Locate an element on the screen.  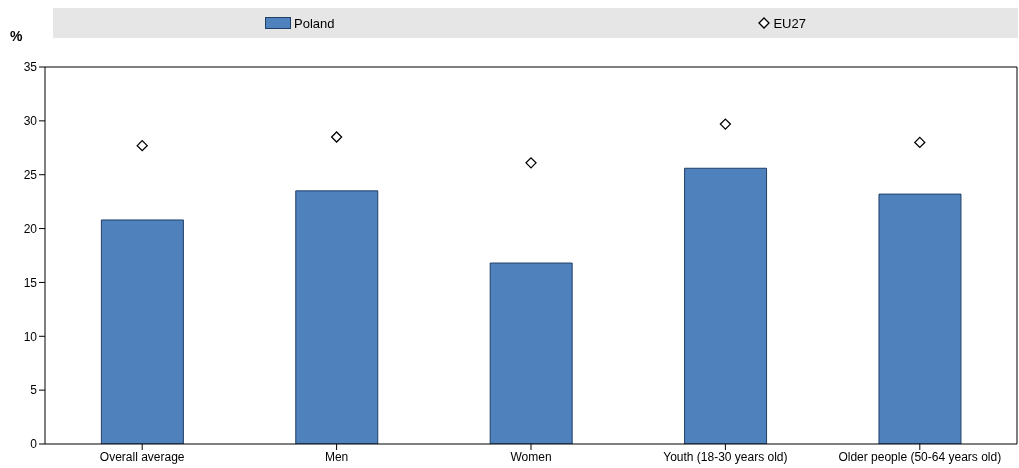
y-tick-label: 10 is located at coordinates (30, 336).